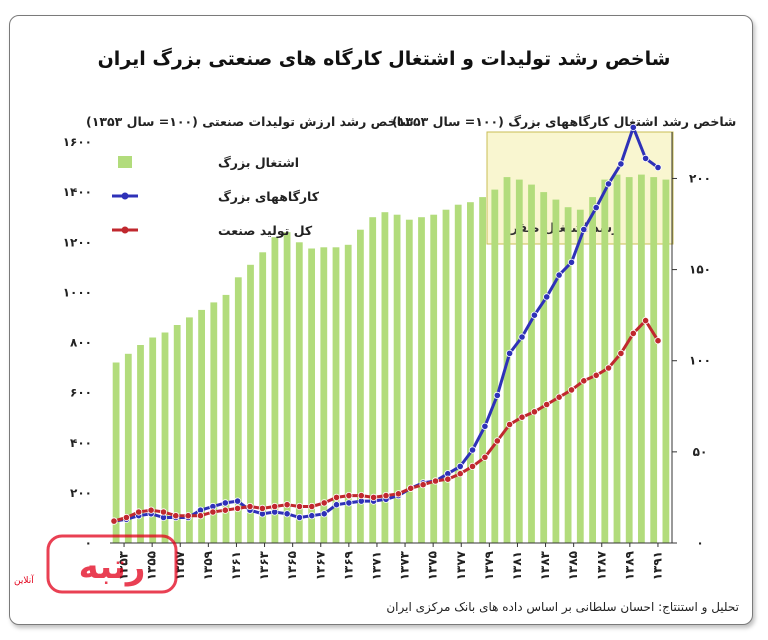 Image resolution: width=768 pixels, height=640 pixels. What do you see at coordinates (124, 565) in the screenshot?
I see `x-tick-label: ۱۳۵۳` at bounding box center [124, 565].